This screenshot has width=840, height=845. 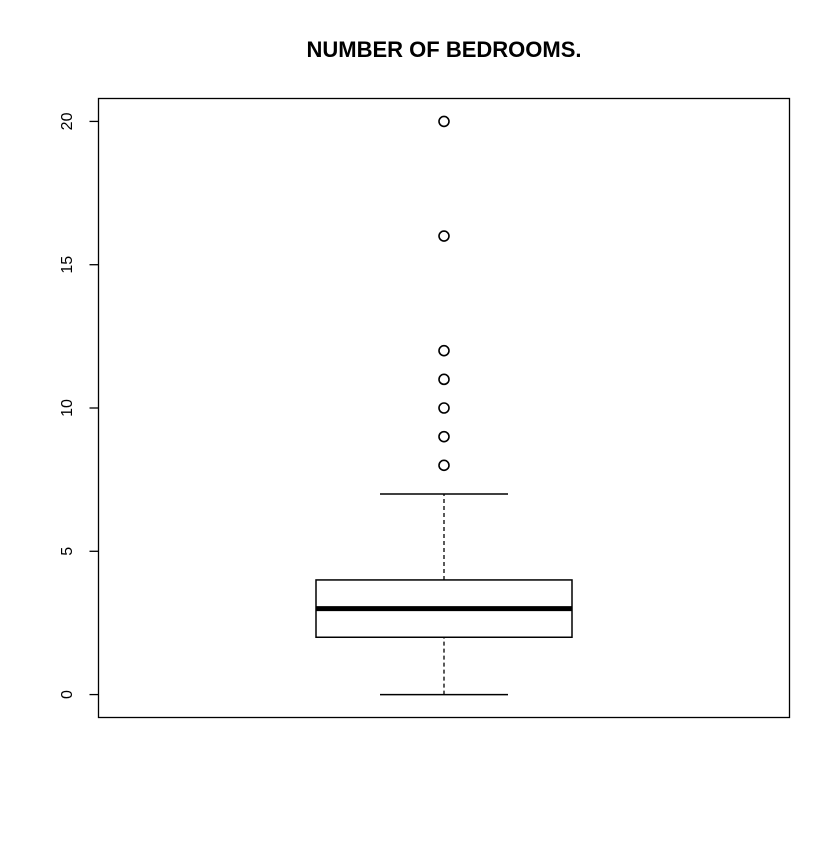 I want to click on y-tick-label-5: 5, so click(x=67, y=551).